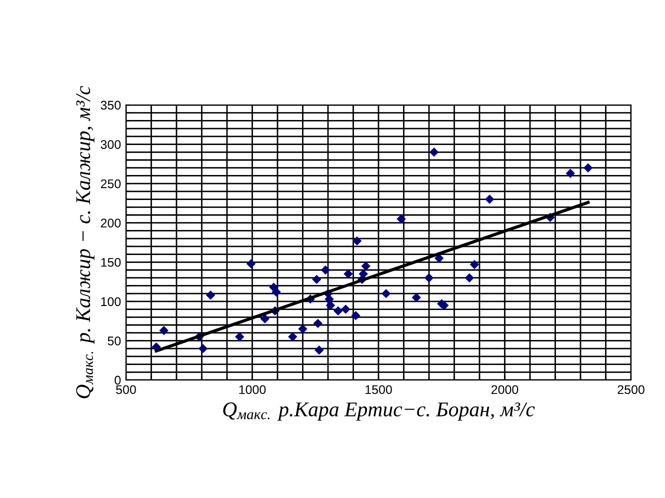 This screenshot has height=498, width=665. What do you see at coordinates (111, 262) in the screenshot?
I see `y-tick-label: 150` at bounding box center [111, 262].